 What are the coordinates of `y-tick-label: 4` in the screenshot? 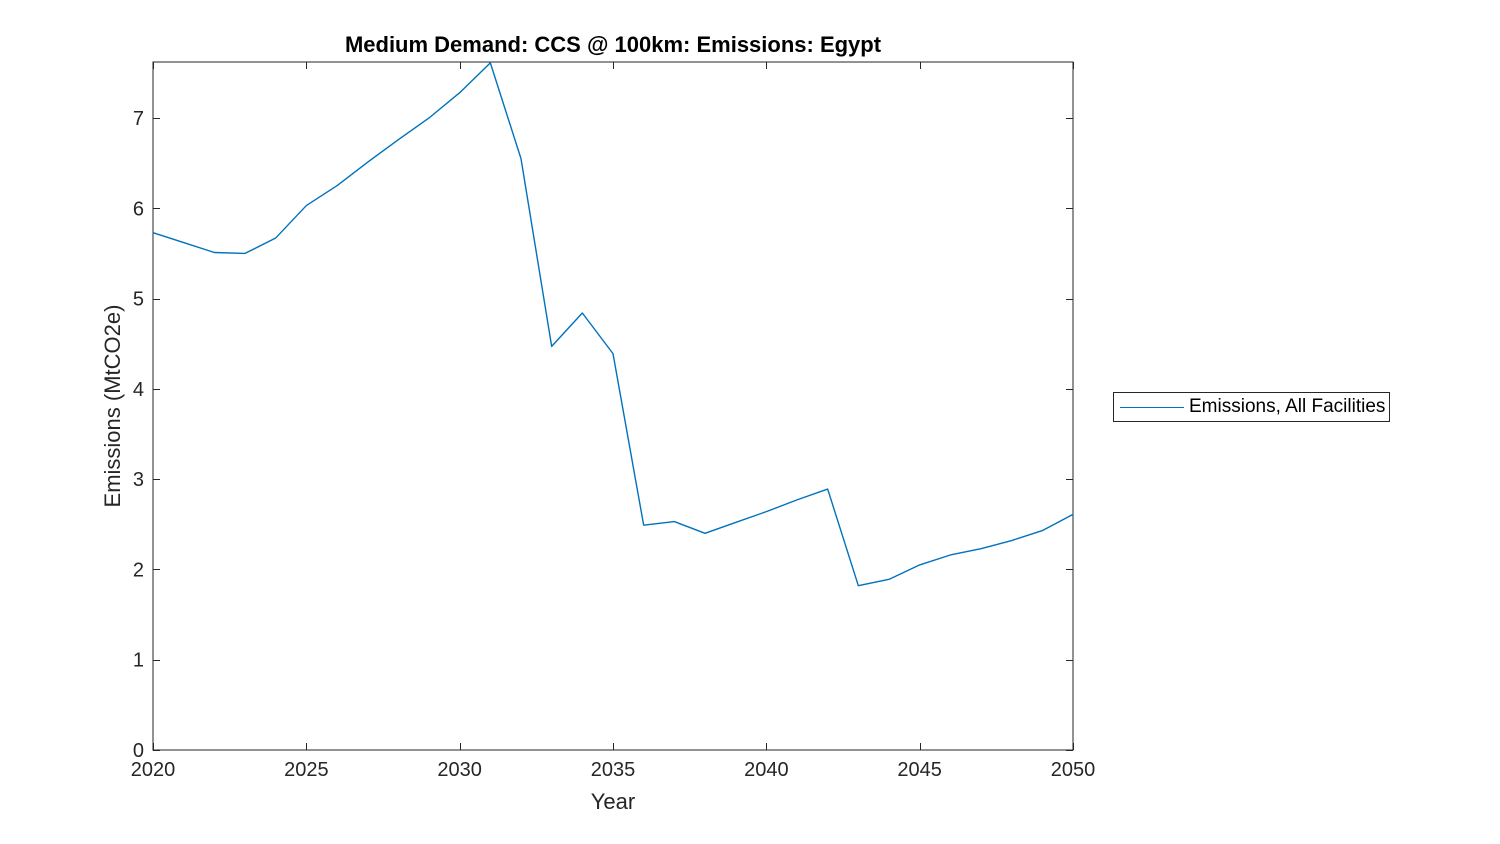 It's located at (138, 390).